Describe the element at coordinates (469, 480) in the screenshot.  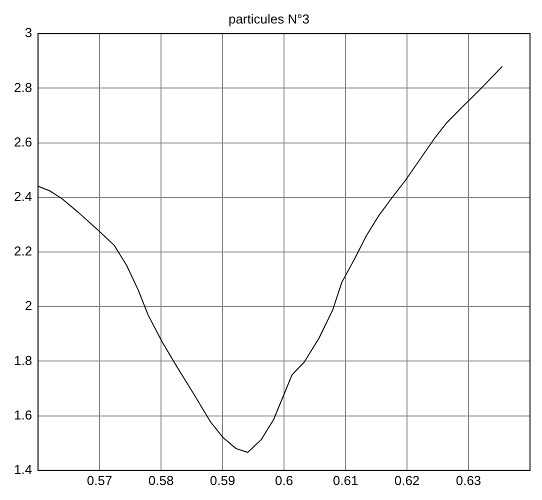
I see `x-tick-label: 0.63` at that location.